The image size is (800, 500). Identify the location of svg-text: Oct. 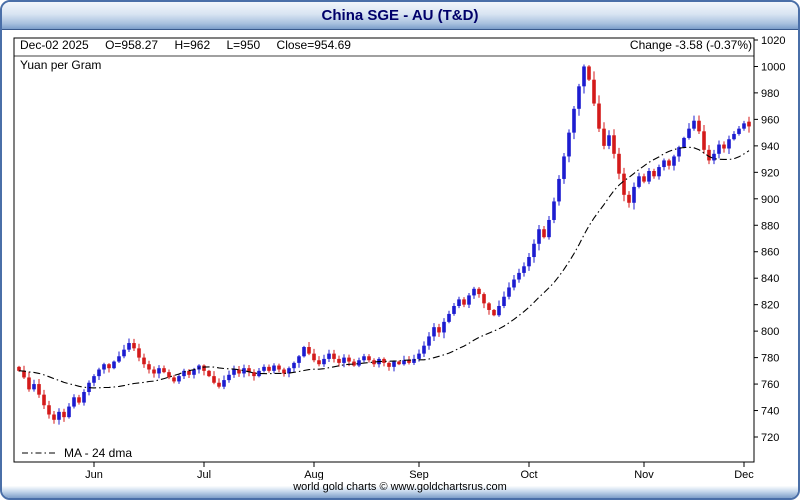
(528, 474).